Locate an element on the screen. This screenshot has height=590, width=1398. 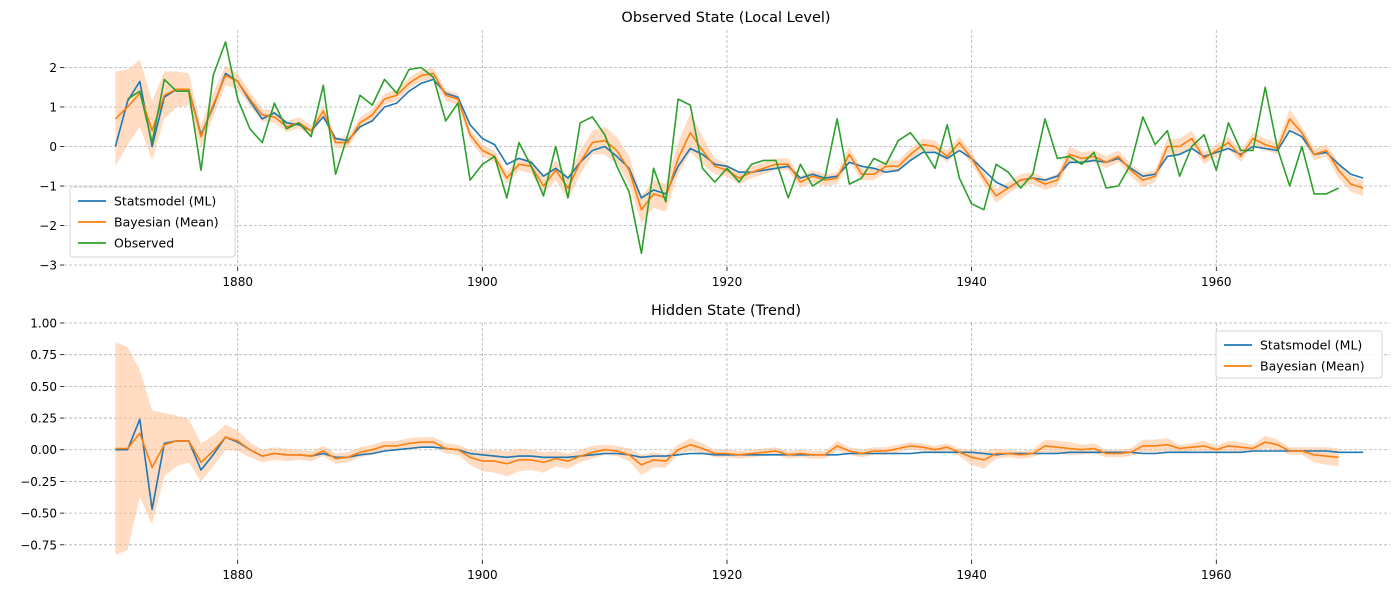
y-tick-label: 1.00 is located at coordinates (43, 324).